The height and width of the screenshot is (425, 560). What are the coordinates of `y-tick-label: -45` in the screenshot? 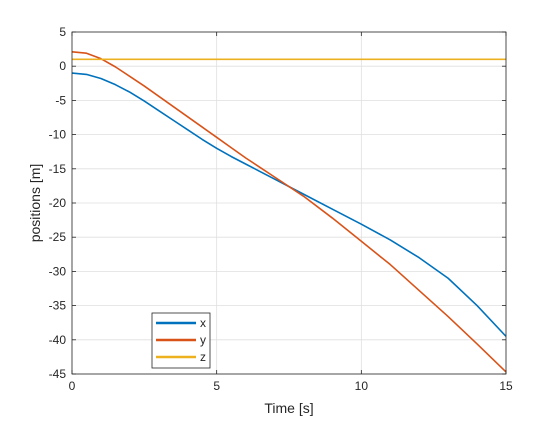 It's located at (58, 374).